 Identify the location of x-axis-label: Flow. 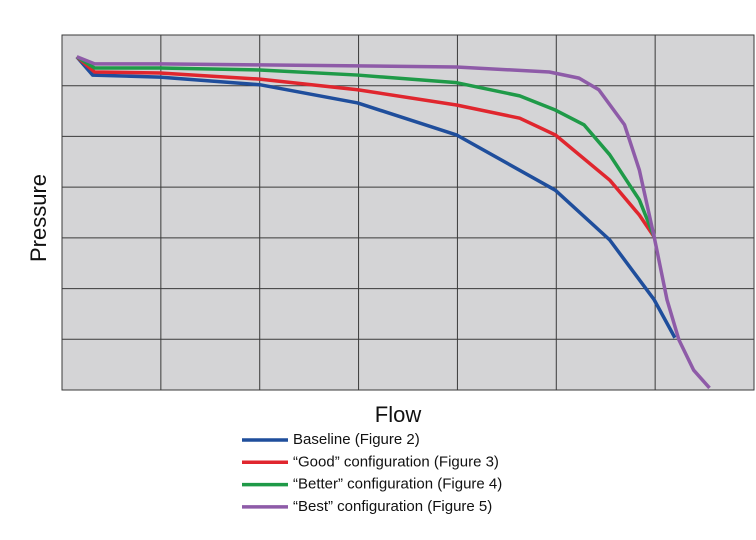
(398, 414).